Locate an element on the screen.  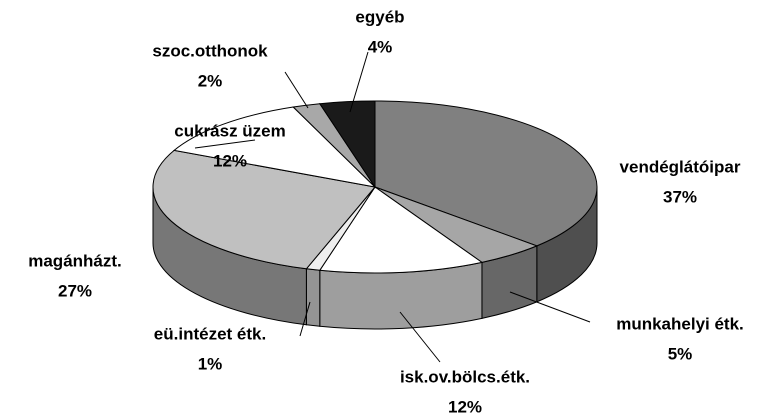
category-label: vendéglátóipar is located at coordinates (680, 166).